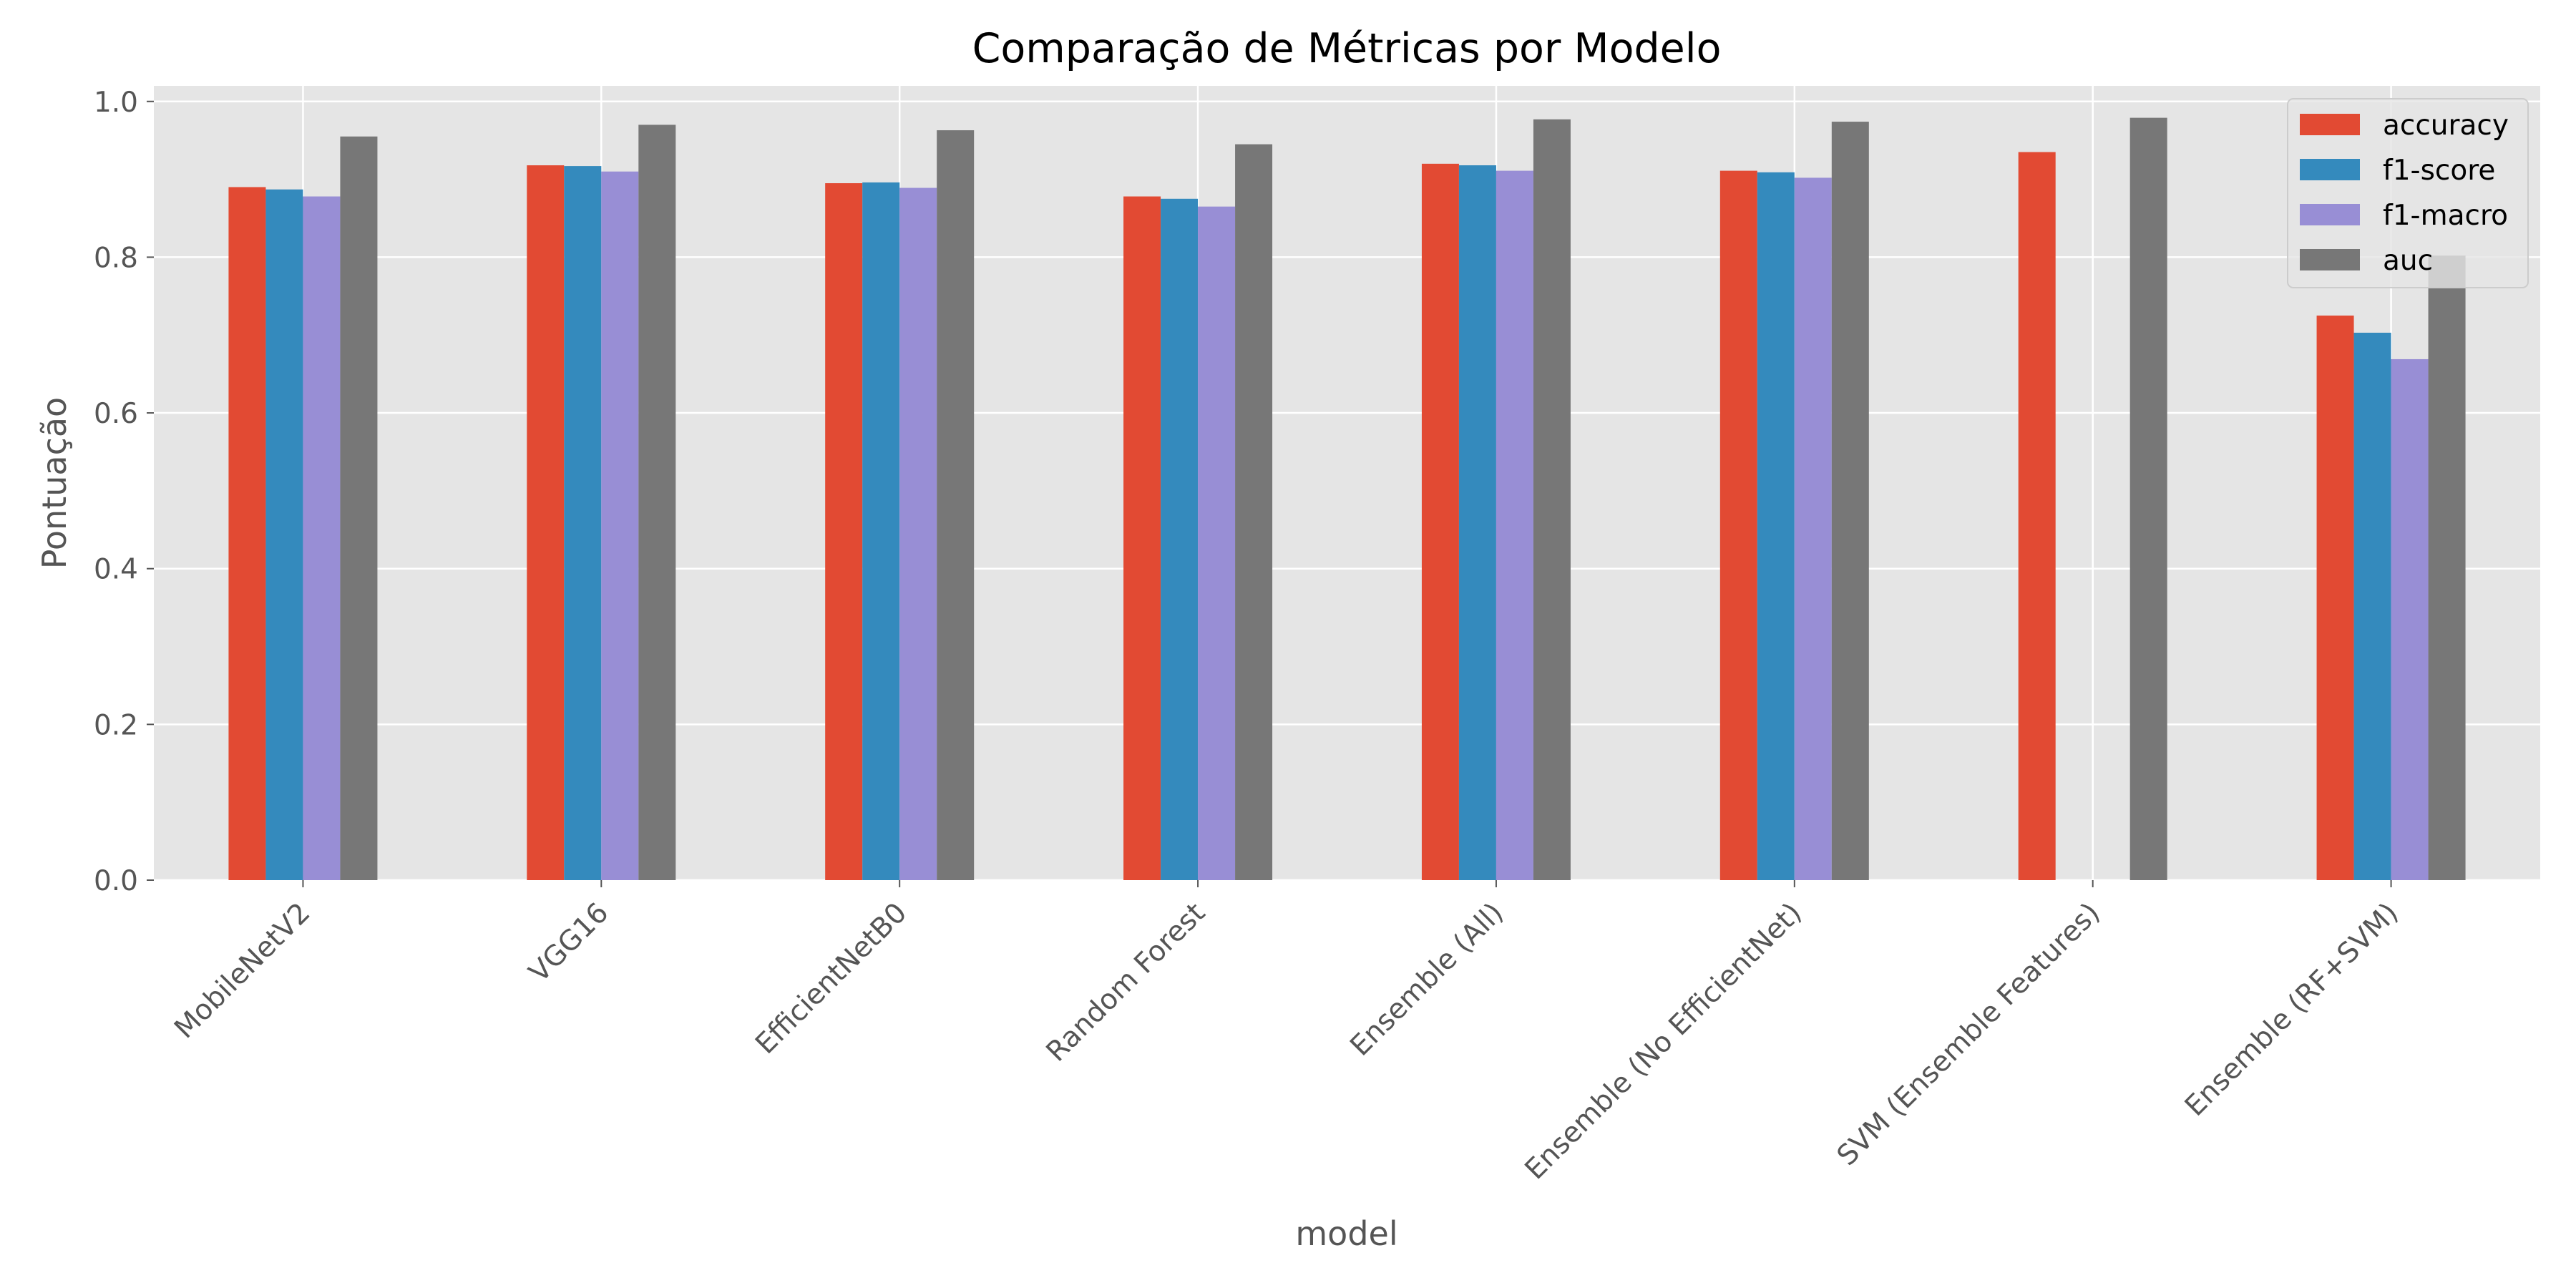 The image size is (2576, 1288). I want to click on x-tick-label: Random Forest, so click(1125, 982).